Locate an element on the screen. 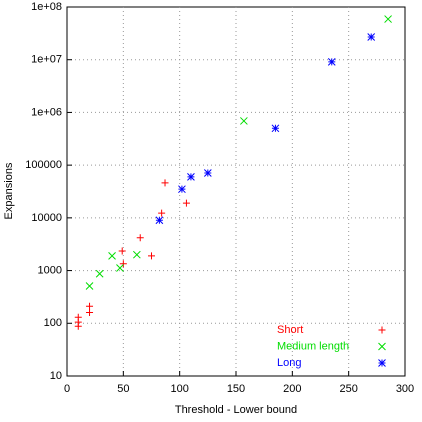 Image resolution: width=422 pixels, height=422 pixels. y-tick-label: 100000 is located at coordinates (43, 165).